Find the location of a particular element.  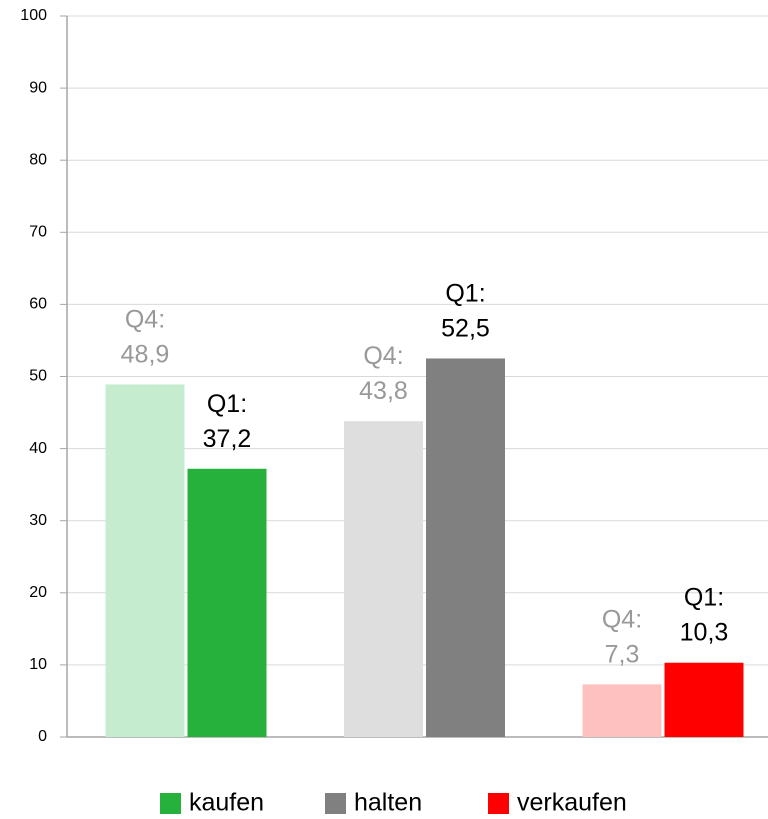

legend-label: halten is located at coordinates (388, 803).